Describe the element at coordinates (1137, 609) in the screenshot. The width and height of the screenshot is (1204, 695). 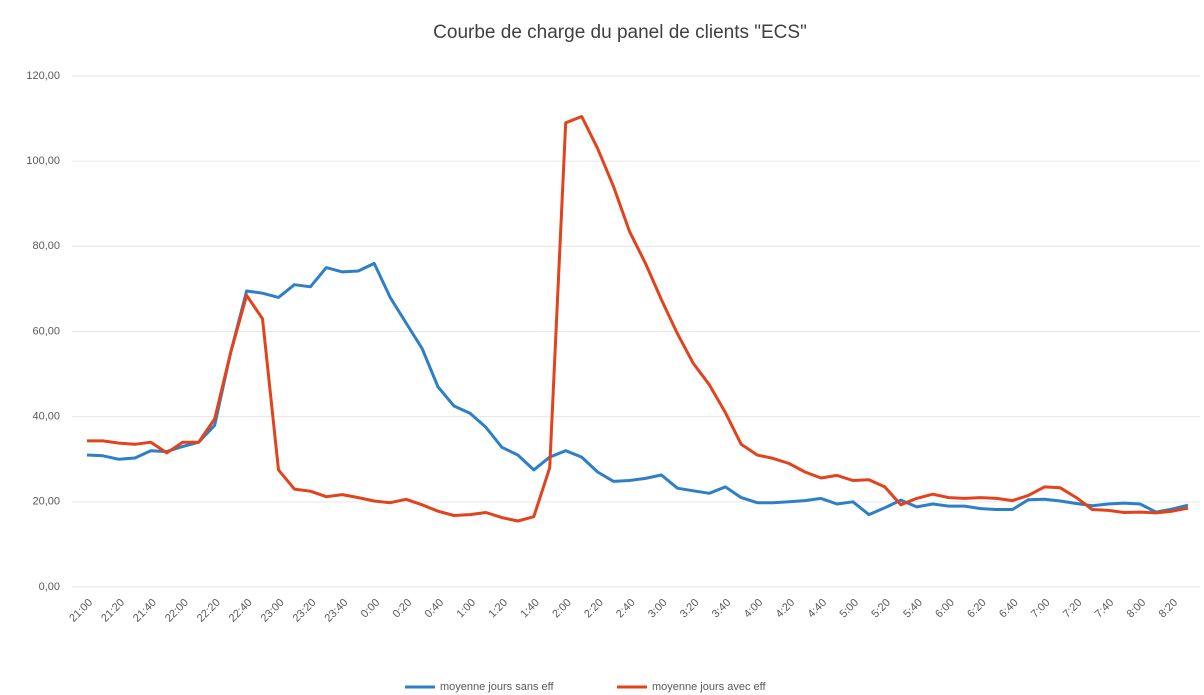
I see `x-tick-label: 8:00` at that location.